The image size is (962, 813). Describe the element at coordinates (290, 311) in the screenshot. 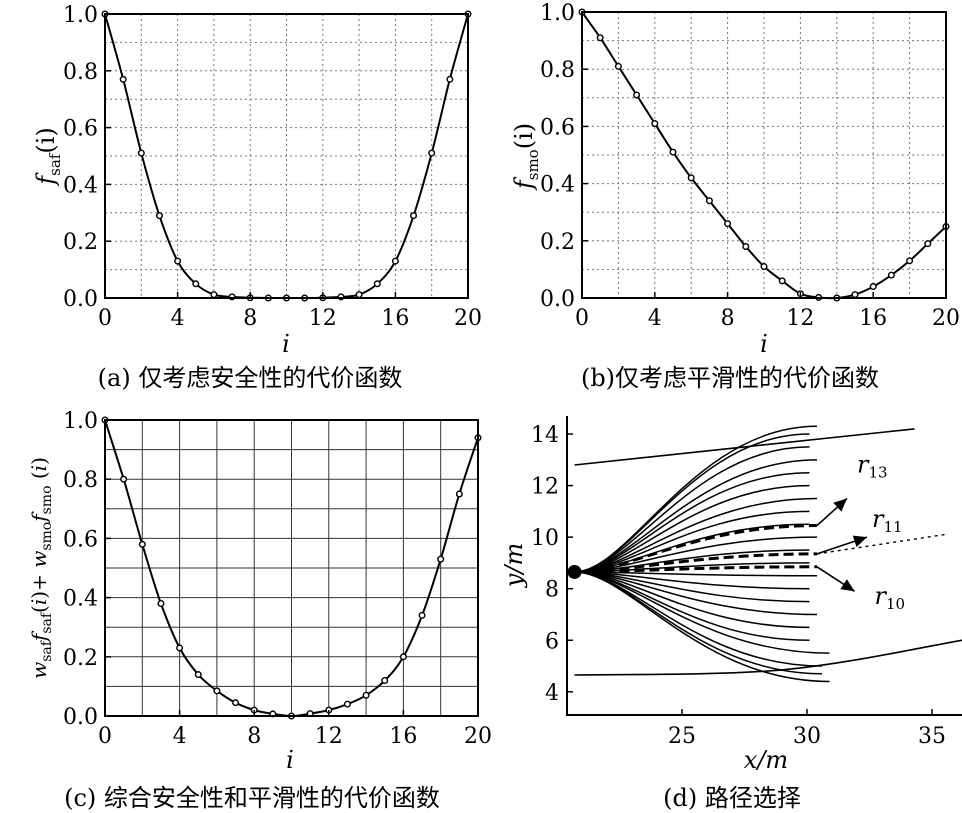

I see `panel-a-x-ticks: 0 4 8 12 16 20` at that location.